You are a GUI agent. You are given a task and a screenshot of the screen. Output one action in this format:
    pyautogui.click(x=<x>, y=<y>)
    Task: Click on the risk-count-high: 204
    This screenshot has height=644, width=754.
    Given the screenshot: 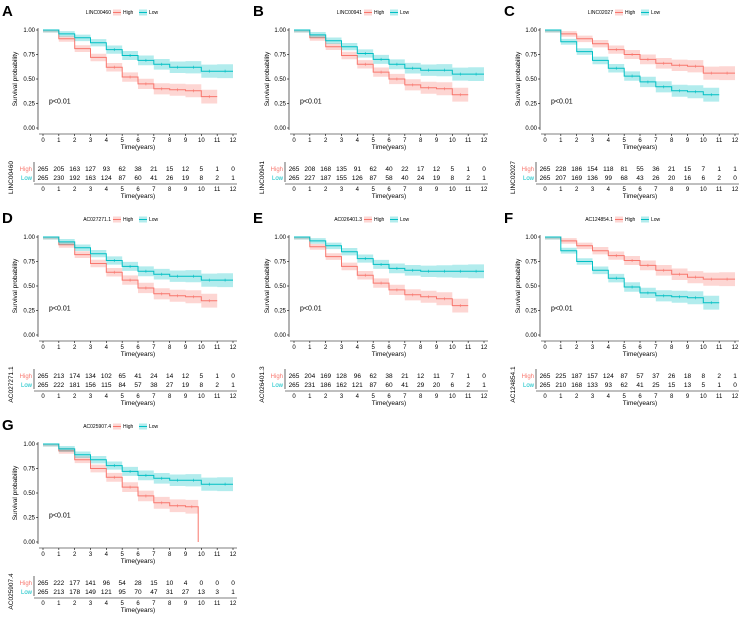 What is the action you would take?
    pyautogui.click(x=309, y=376)
    